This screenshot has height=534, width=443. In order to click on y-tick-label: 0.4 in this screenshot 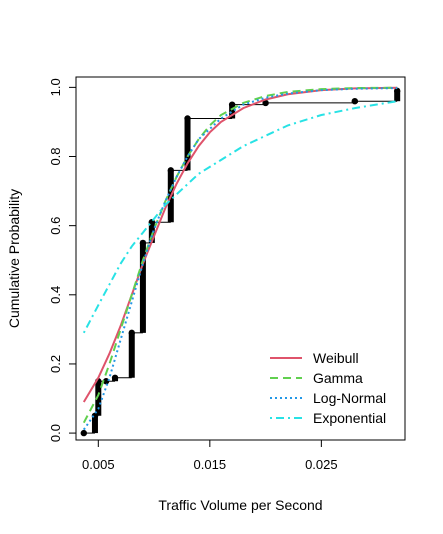, I will do `click(55, 295)`.